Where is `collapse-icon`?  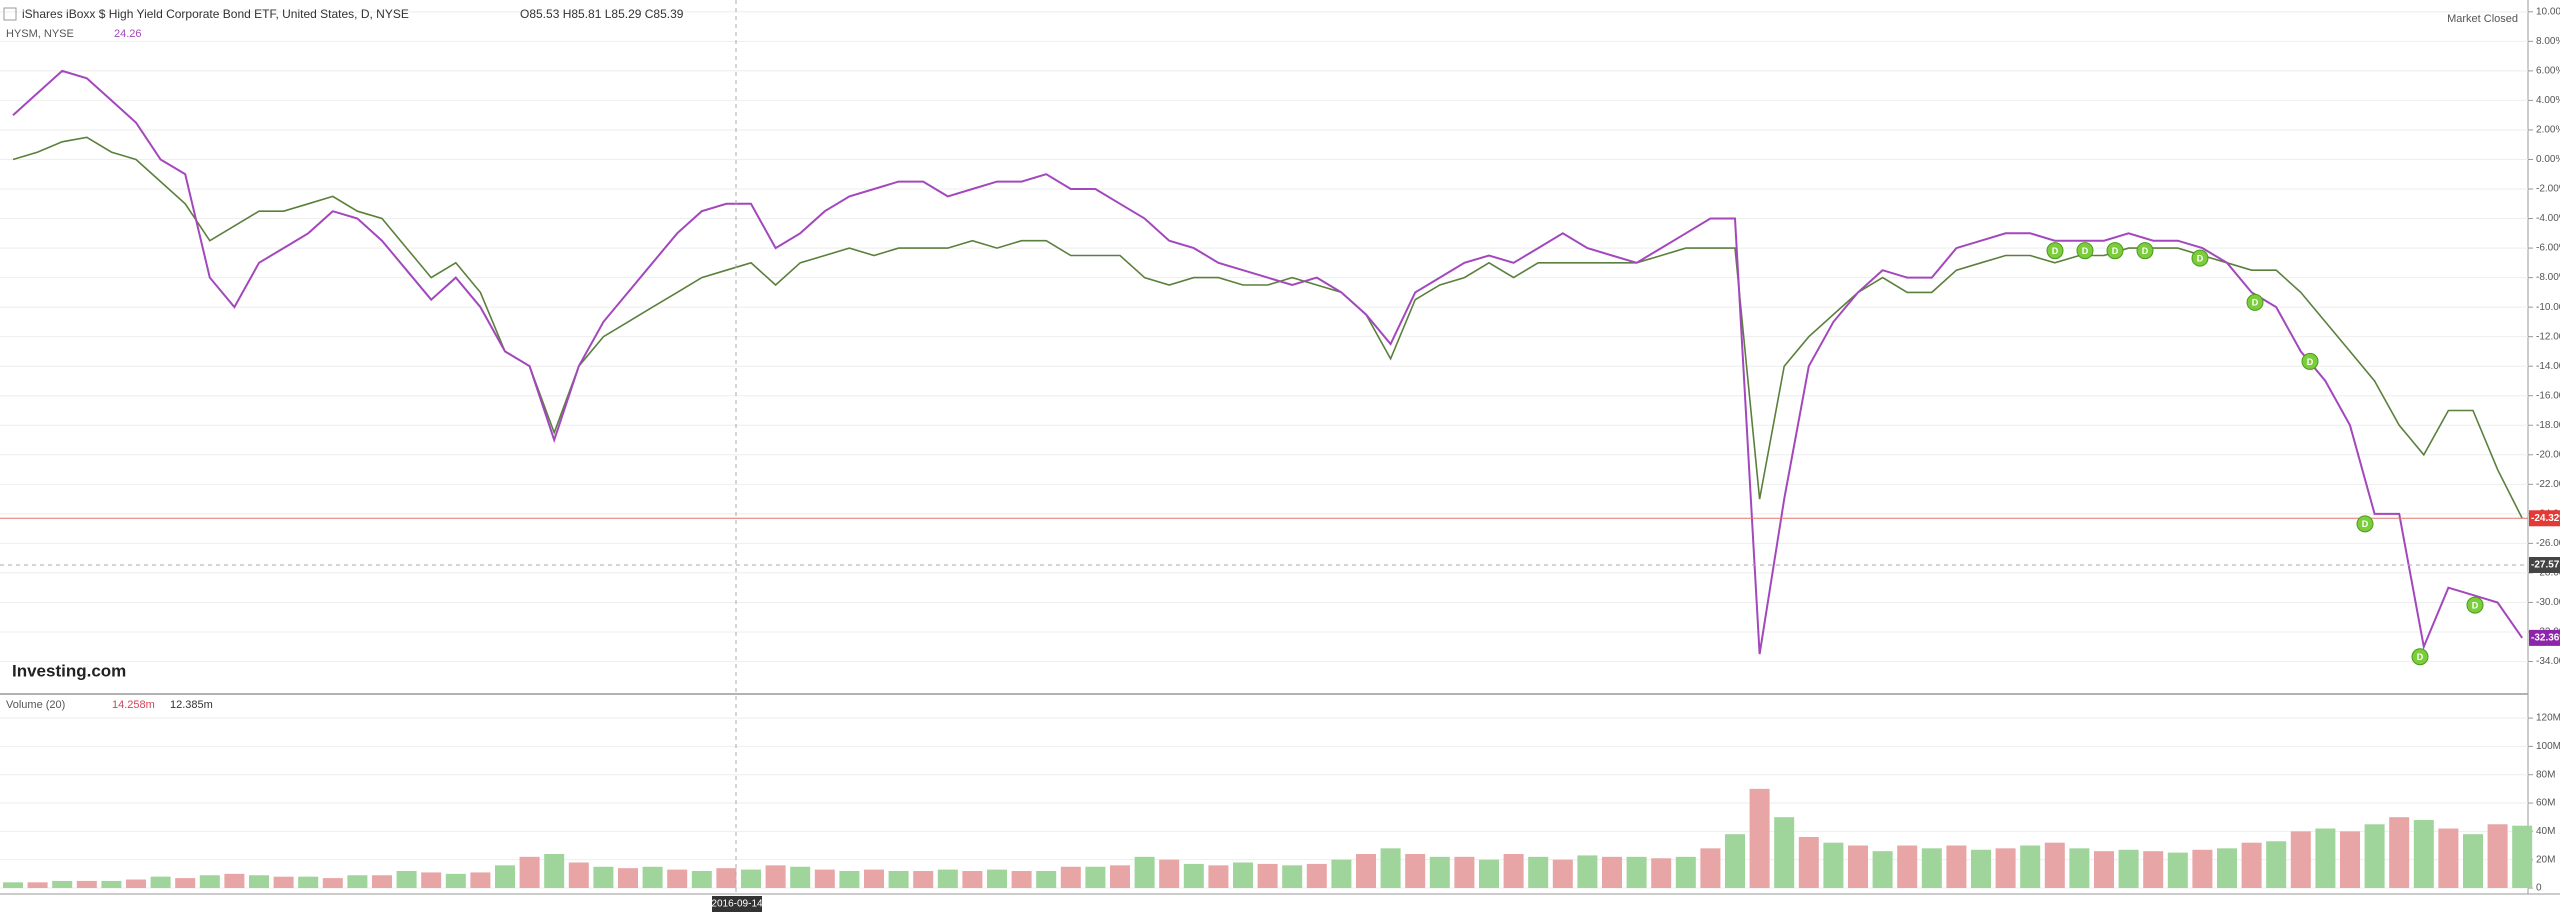
collapse-icon is located at coordinates (10, 14).